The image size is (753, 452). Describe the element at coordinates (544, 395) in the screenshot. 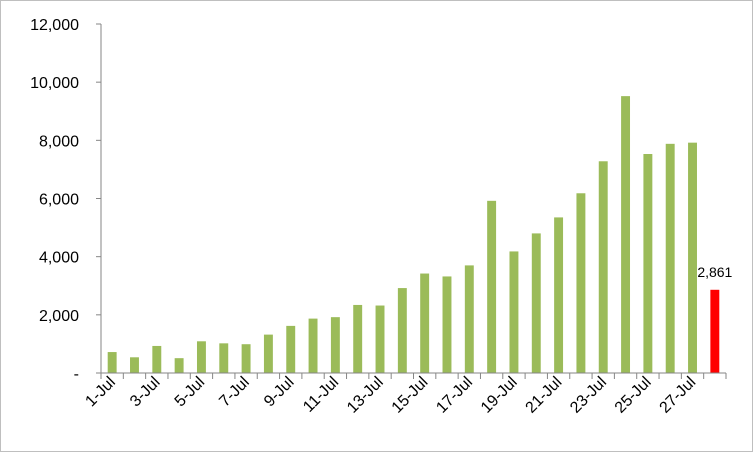

I see `x-tick-label: 21-Jul` at that location.